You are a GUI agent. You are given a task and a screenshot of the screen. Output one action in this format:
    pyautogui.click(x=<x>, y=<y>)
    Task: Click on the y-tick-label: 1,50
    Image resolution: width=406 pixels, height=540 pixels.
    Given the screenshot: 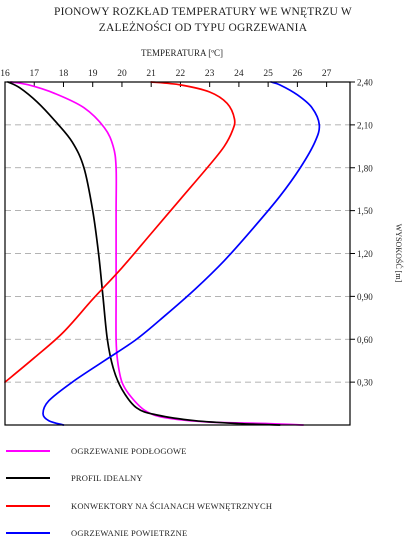 What is the action you would take?
    pyautogui.click(x=365, y=211)
    